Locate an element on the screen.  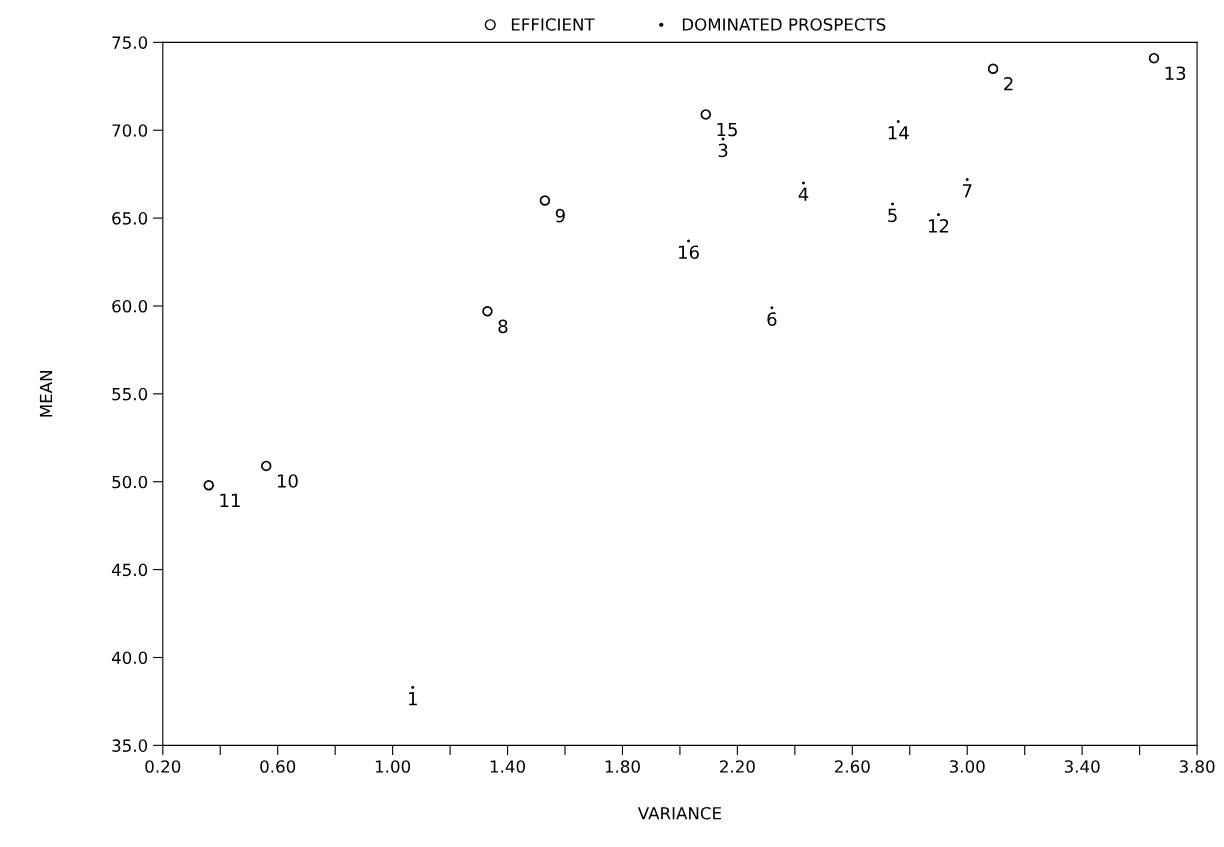
y-tick-label: 40.0 is located at coordinates (129, 658).